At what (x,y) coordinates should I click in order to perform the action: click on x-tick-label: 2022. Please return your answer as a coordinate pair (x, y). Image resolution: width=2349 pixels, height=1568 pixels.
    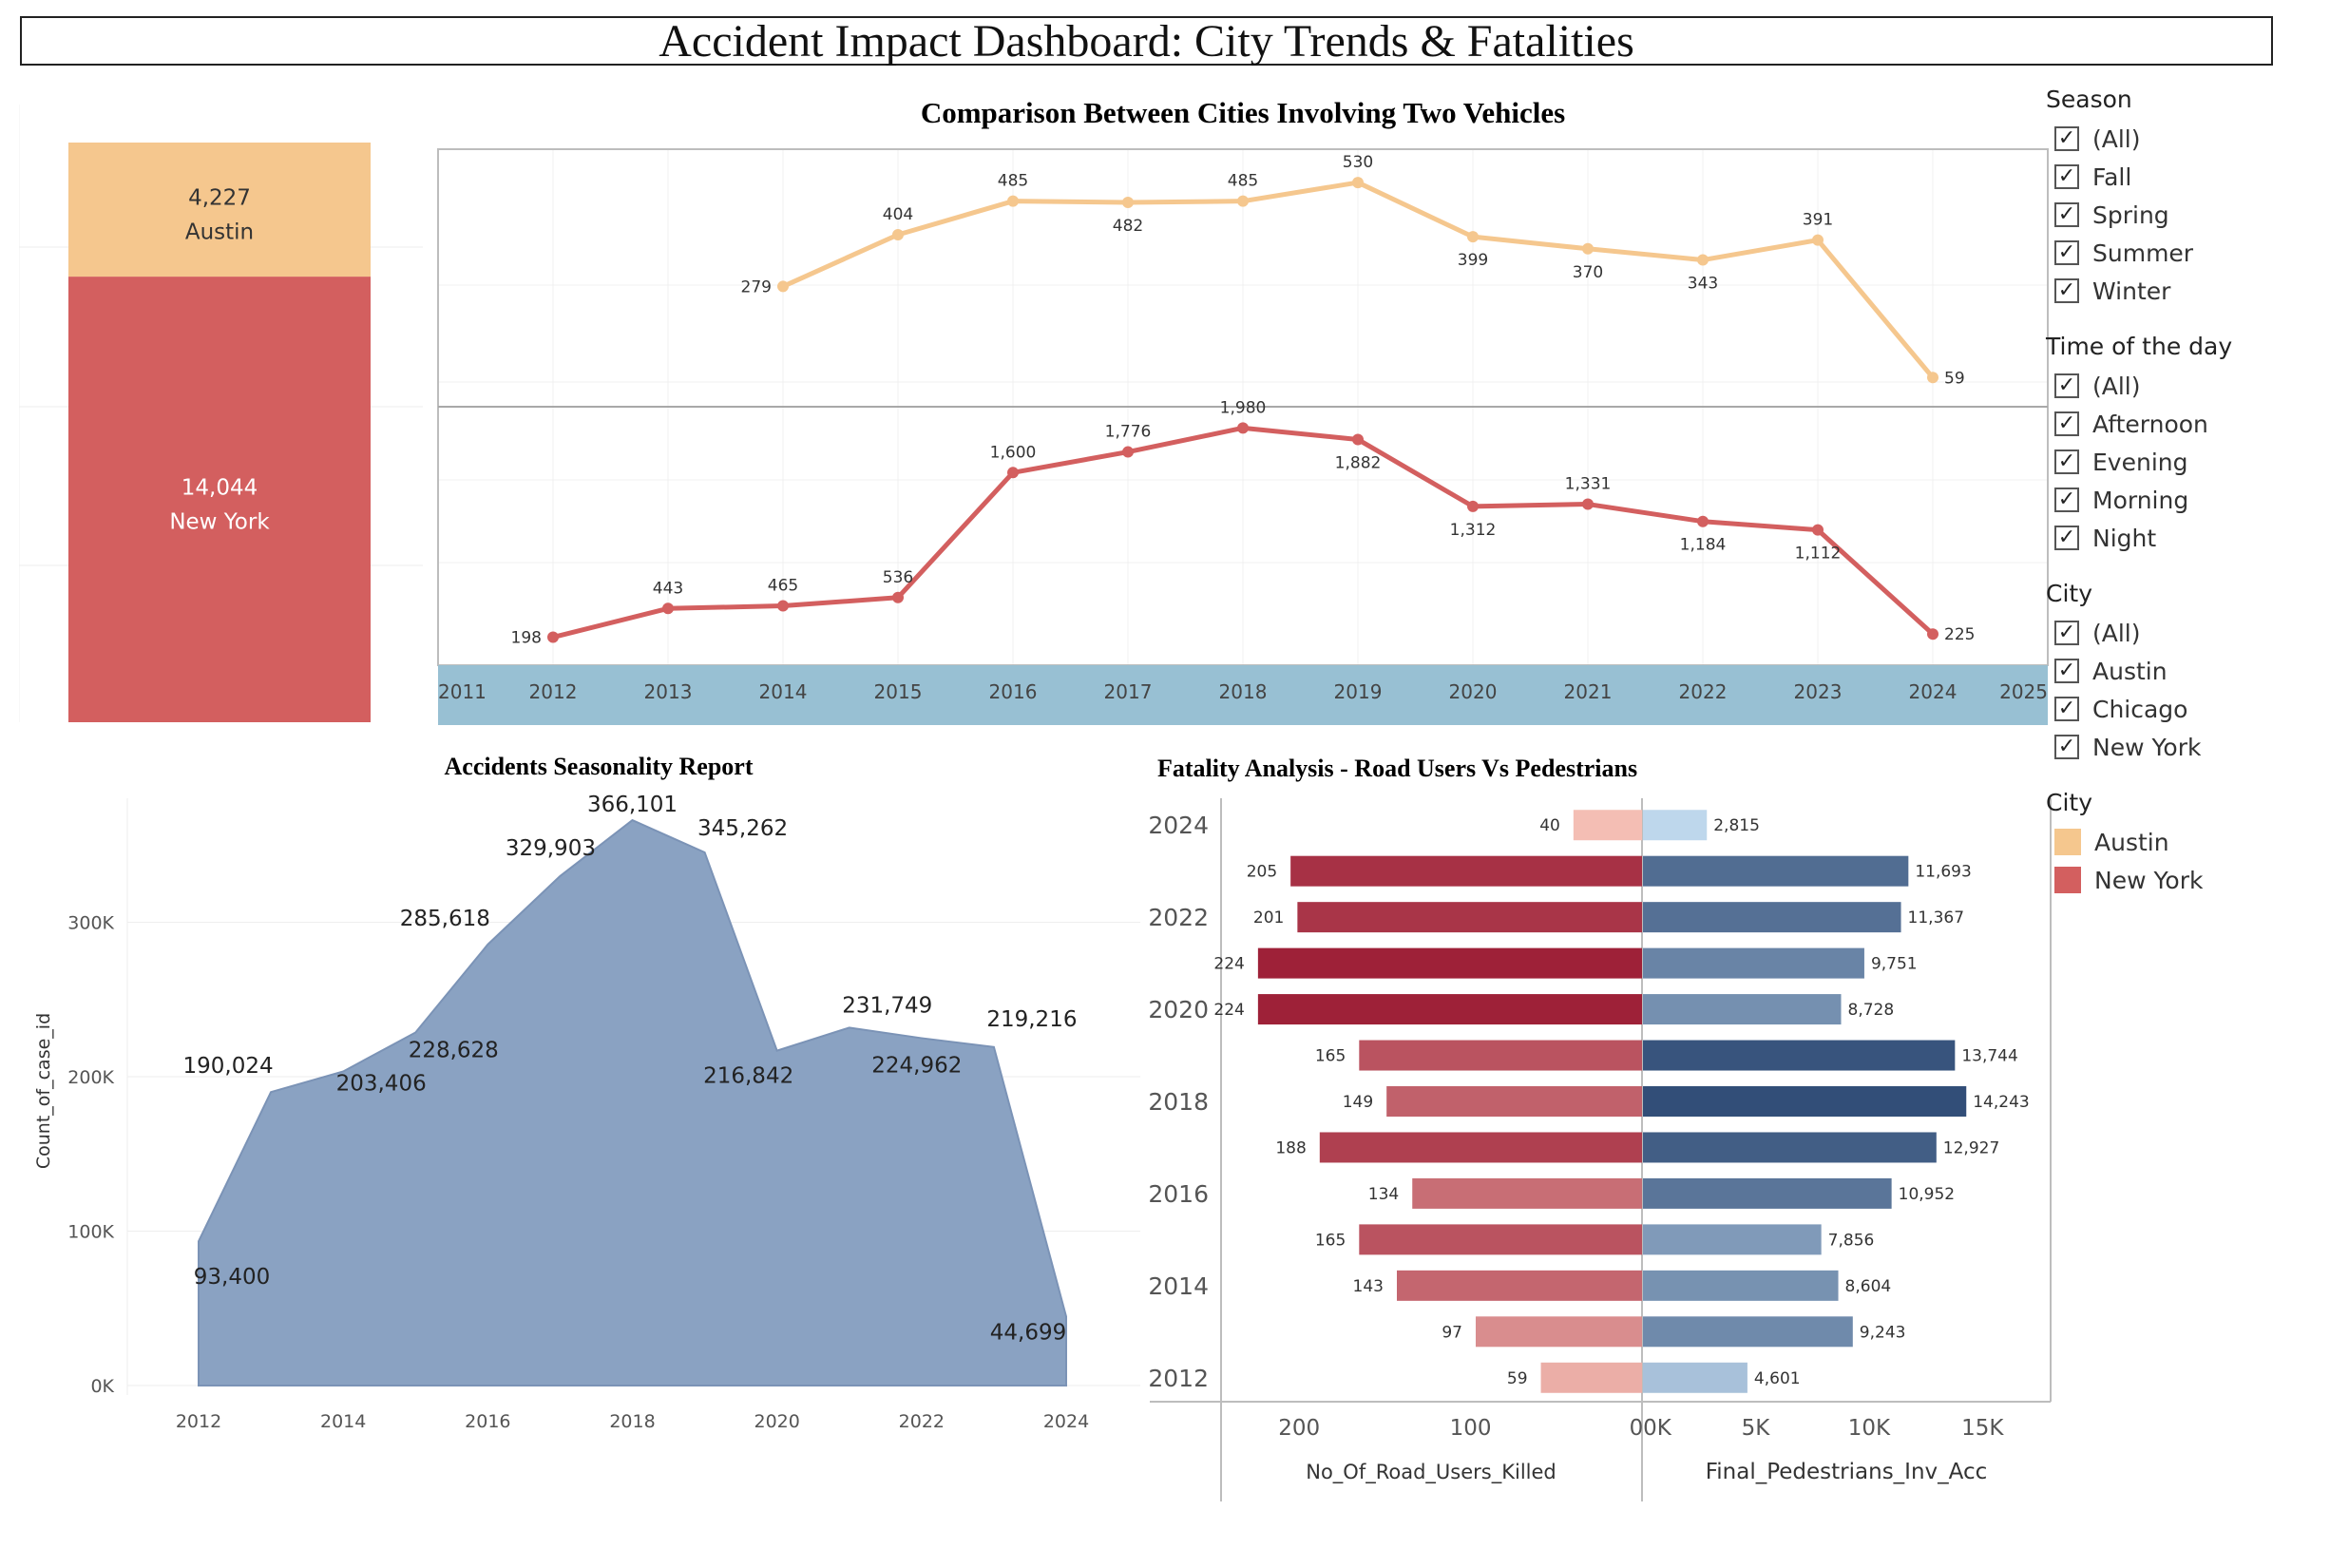
    Looking at the image, I should click on (1703, 692).